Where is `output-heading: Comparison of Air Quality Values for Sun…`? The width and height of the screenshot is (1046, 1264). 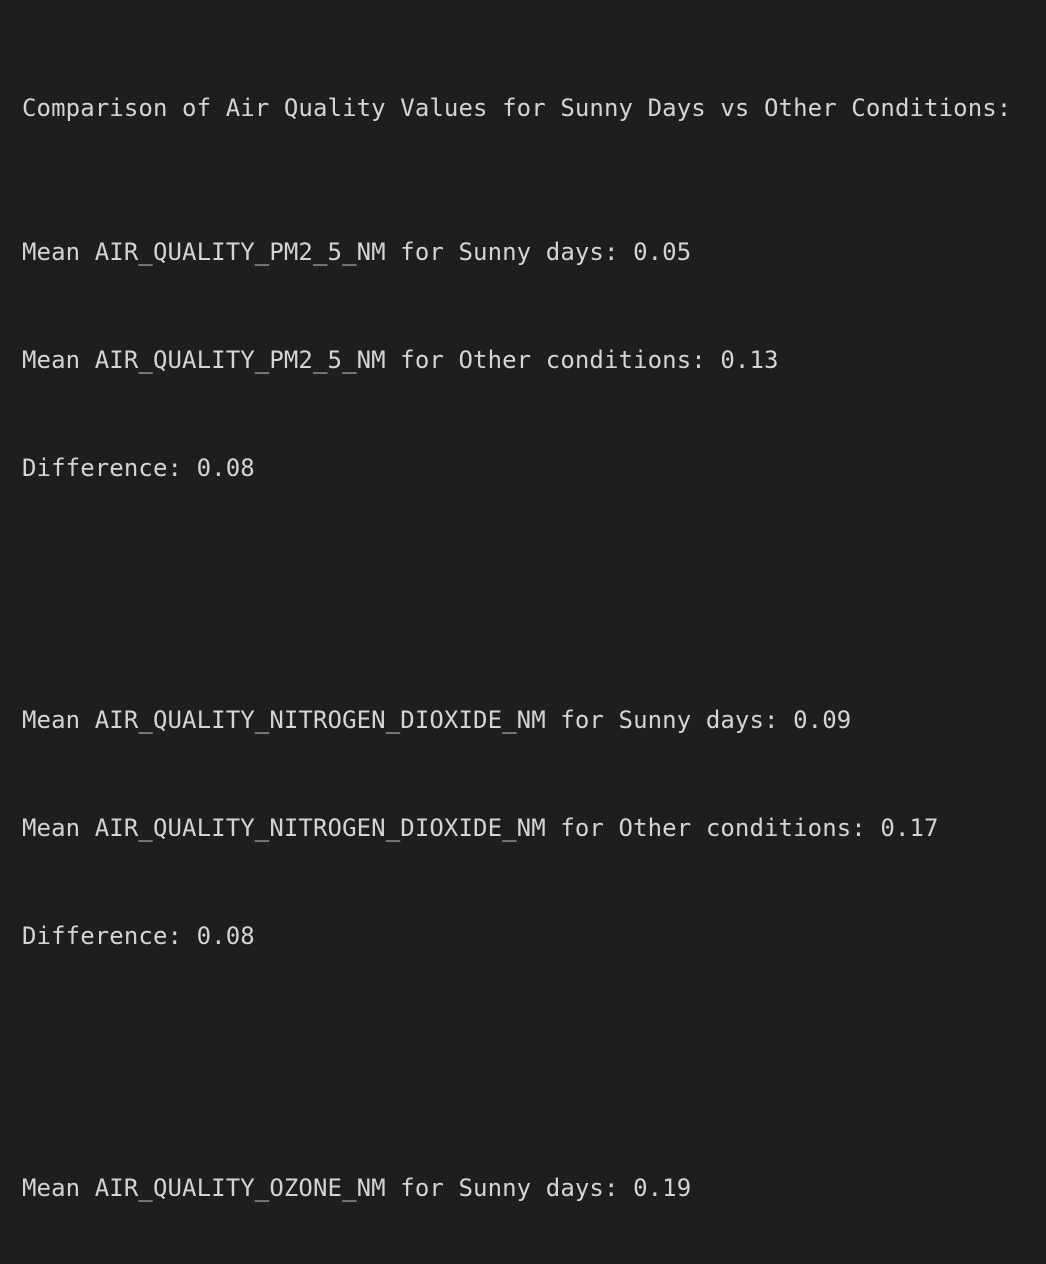
output-heading: Comparison of Air Quality Values for Sun… is located at coordinates (517, 108).